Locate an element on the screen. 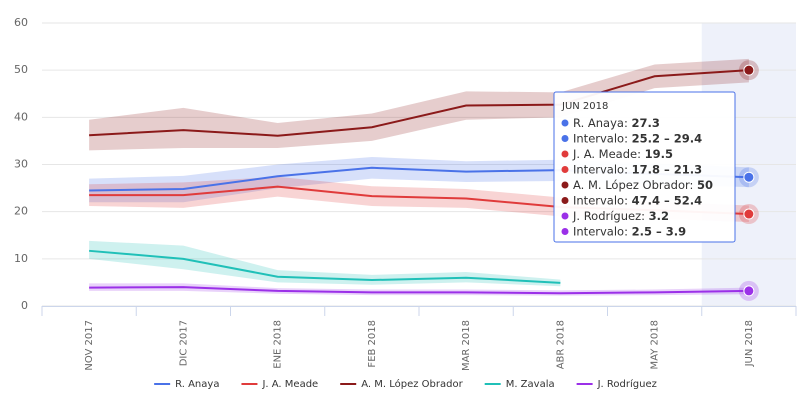 The image size is (811, 415). tooltip-label: R. Anaya: 27.3 is located at coordinates (616, 123).